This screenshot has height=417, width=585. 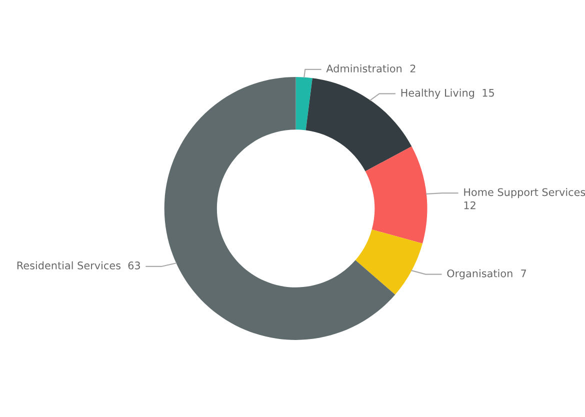 What do you see at coordinates (479, 274) in the screenshot?
I see `slice-label: Organisation` at bounding box center [479, 274].